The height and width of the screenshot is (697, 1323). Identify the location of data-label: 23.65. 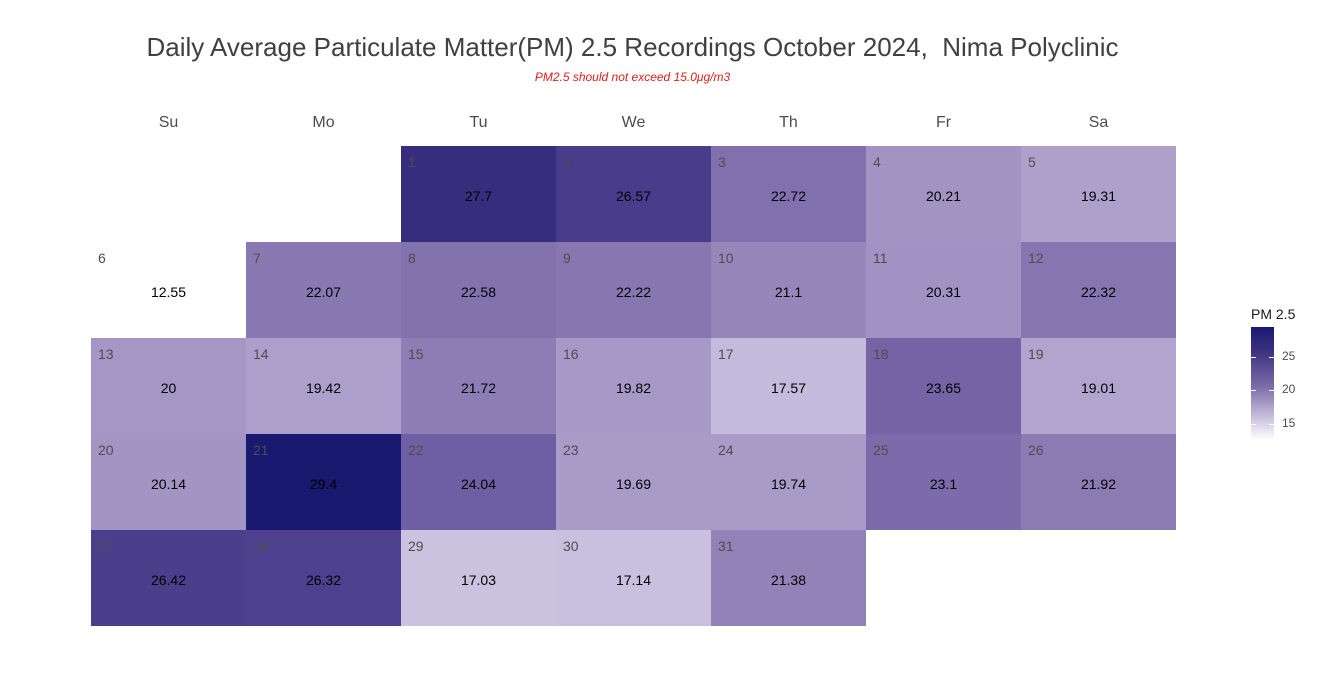
(943, 388).